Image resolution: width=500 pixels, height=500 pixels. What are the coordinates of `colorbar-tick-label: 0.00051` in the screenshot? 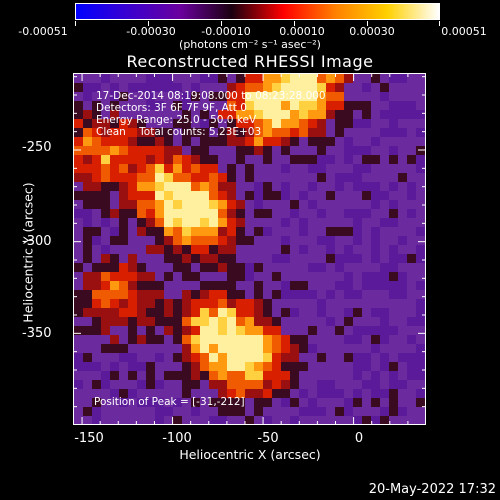 It's located at (464, 31).